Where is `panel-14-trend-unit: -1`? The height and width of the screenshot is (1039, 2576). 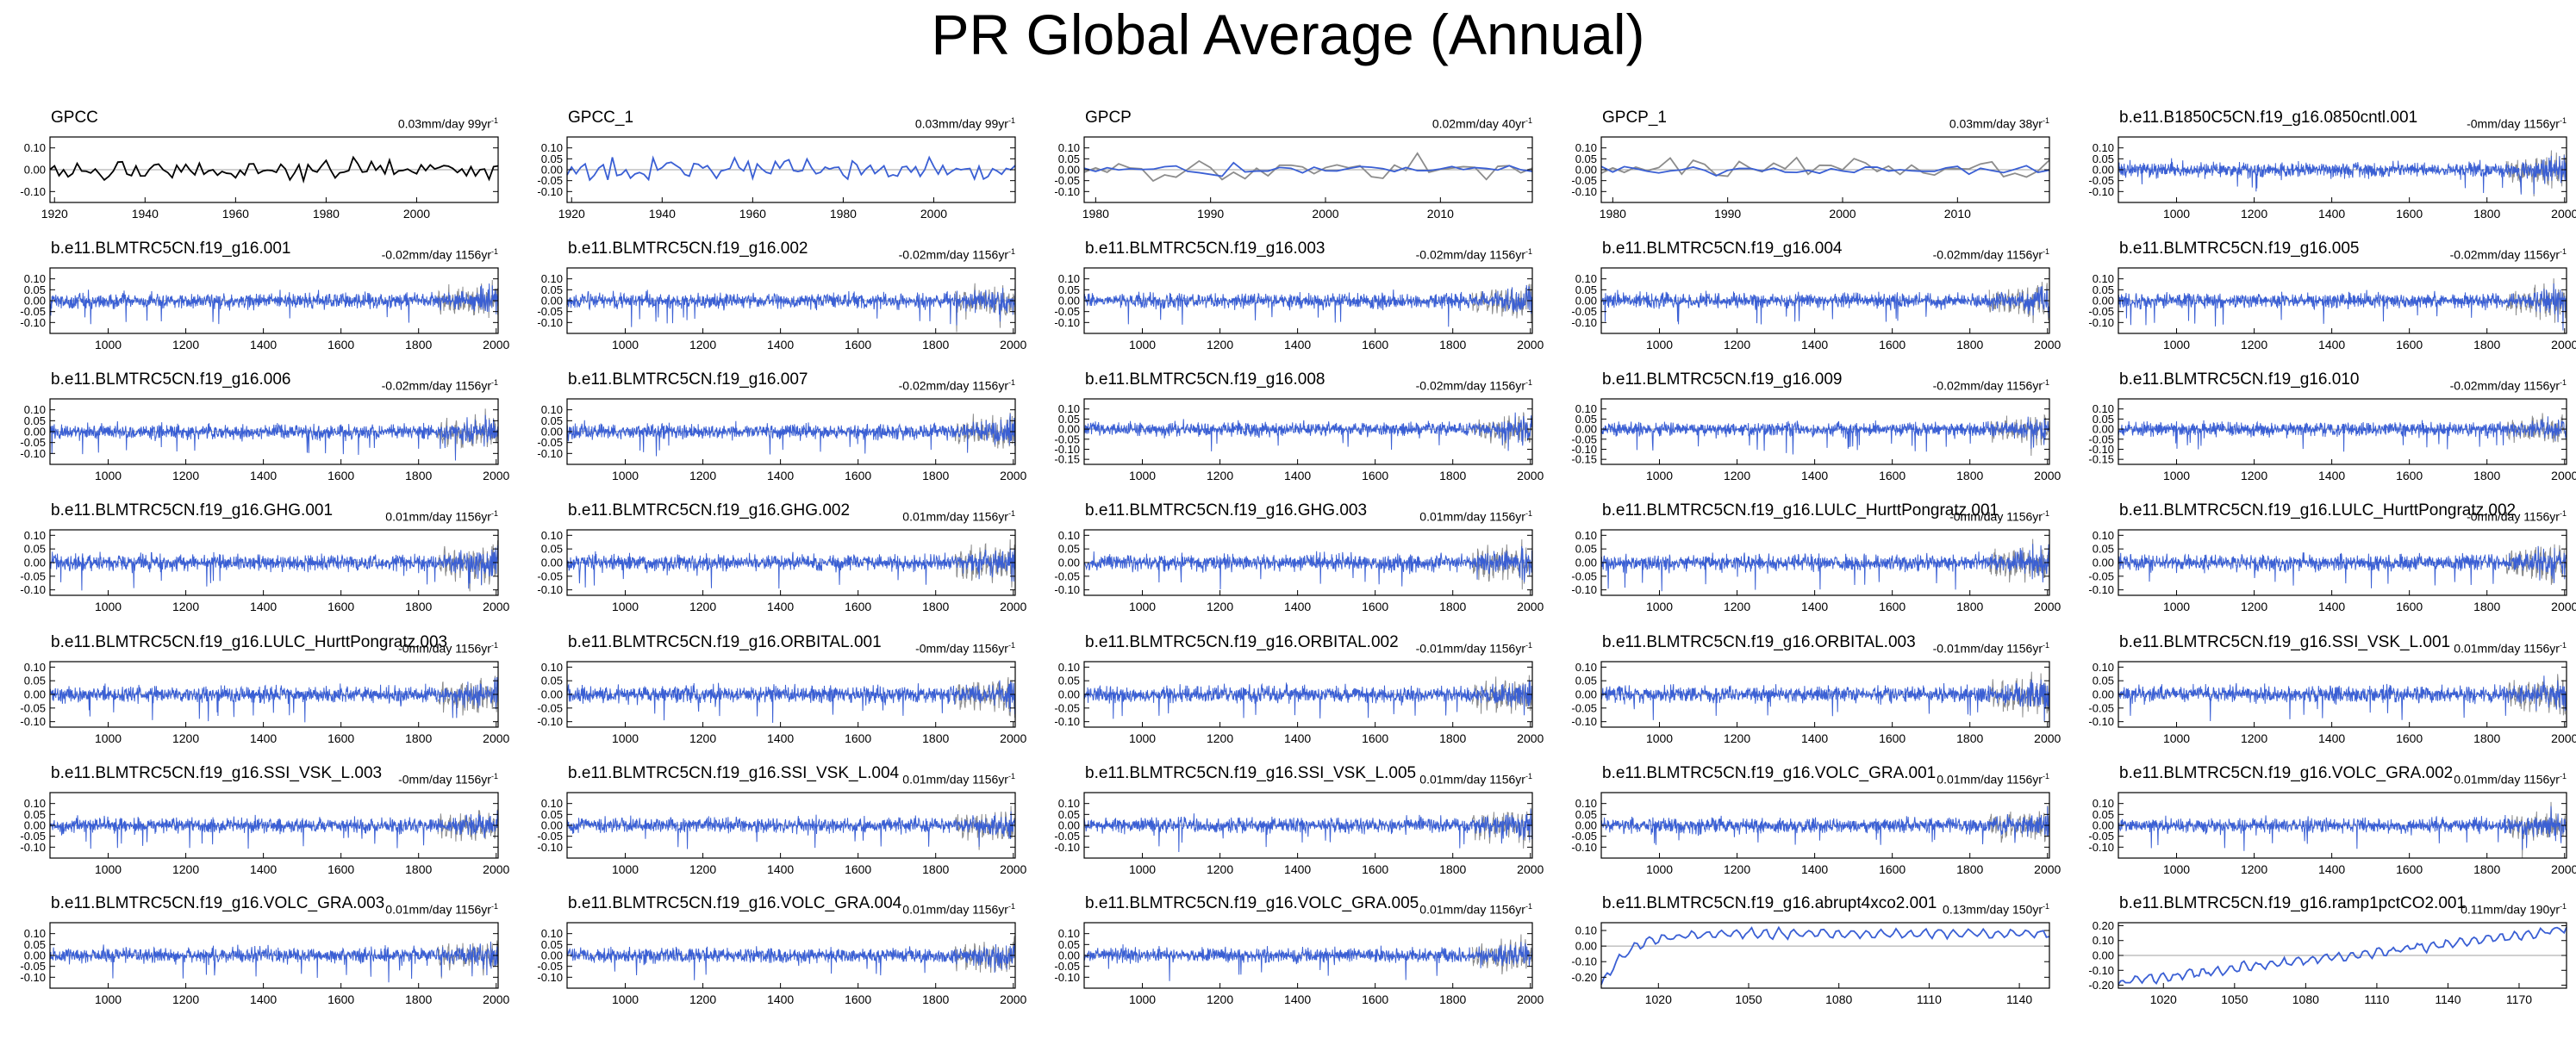
panel-14-trend-unit: -1 is located at coordinates (2045, 382).